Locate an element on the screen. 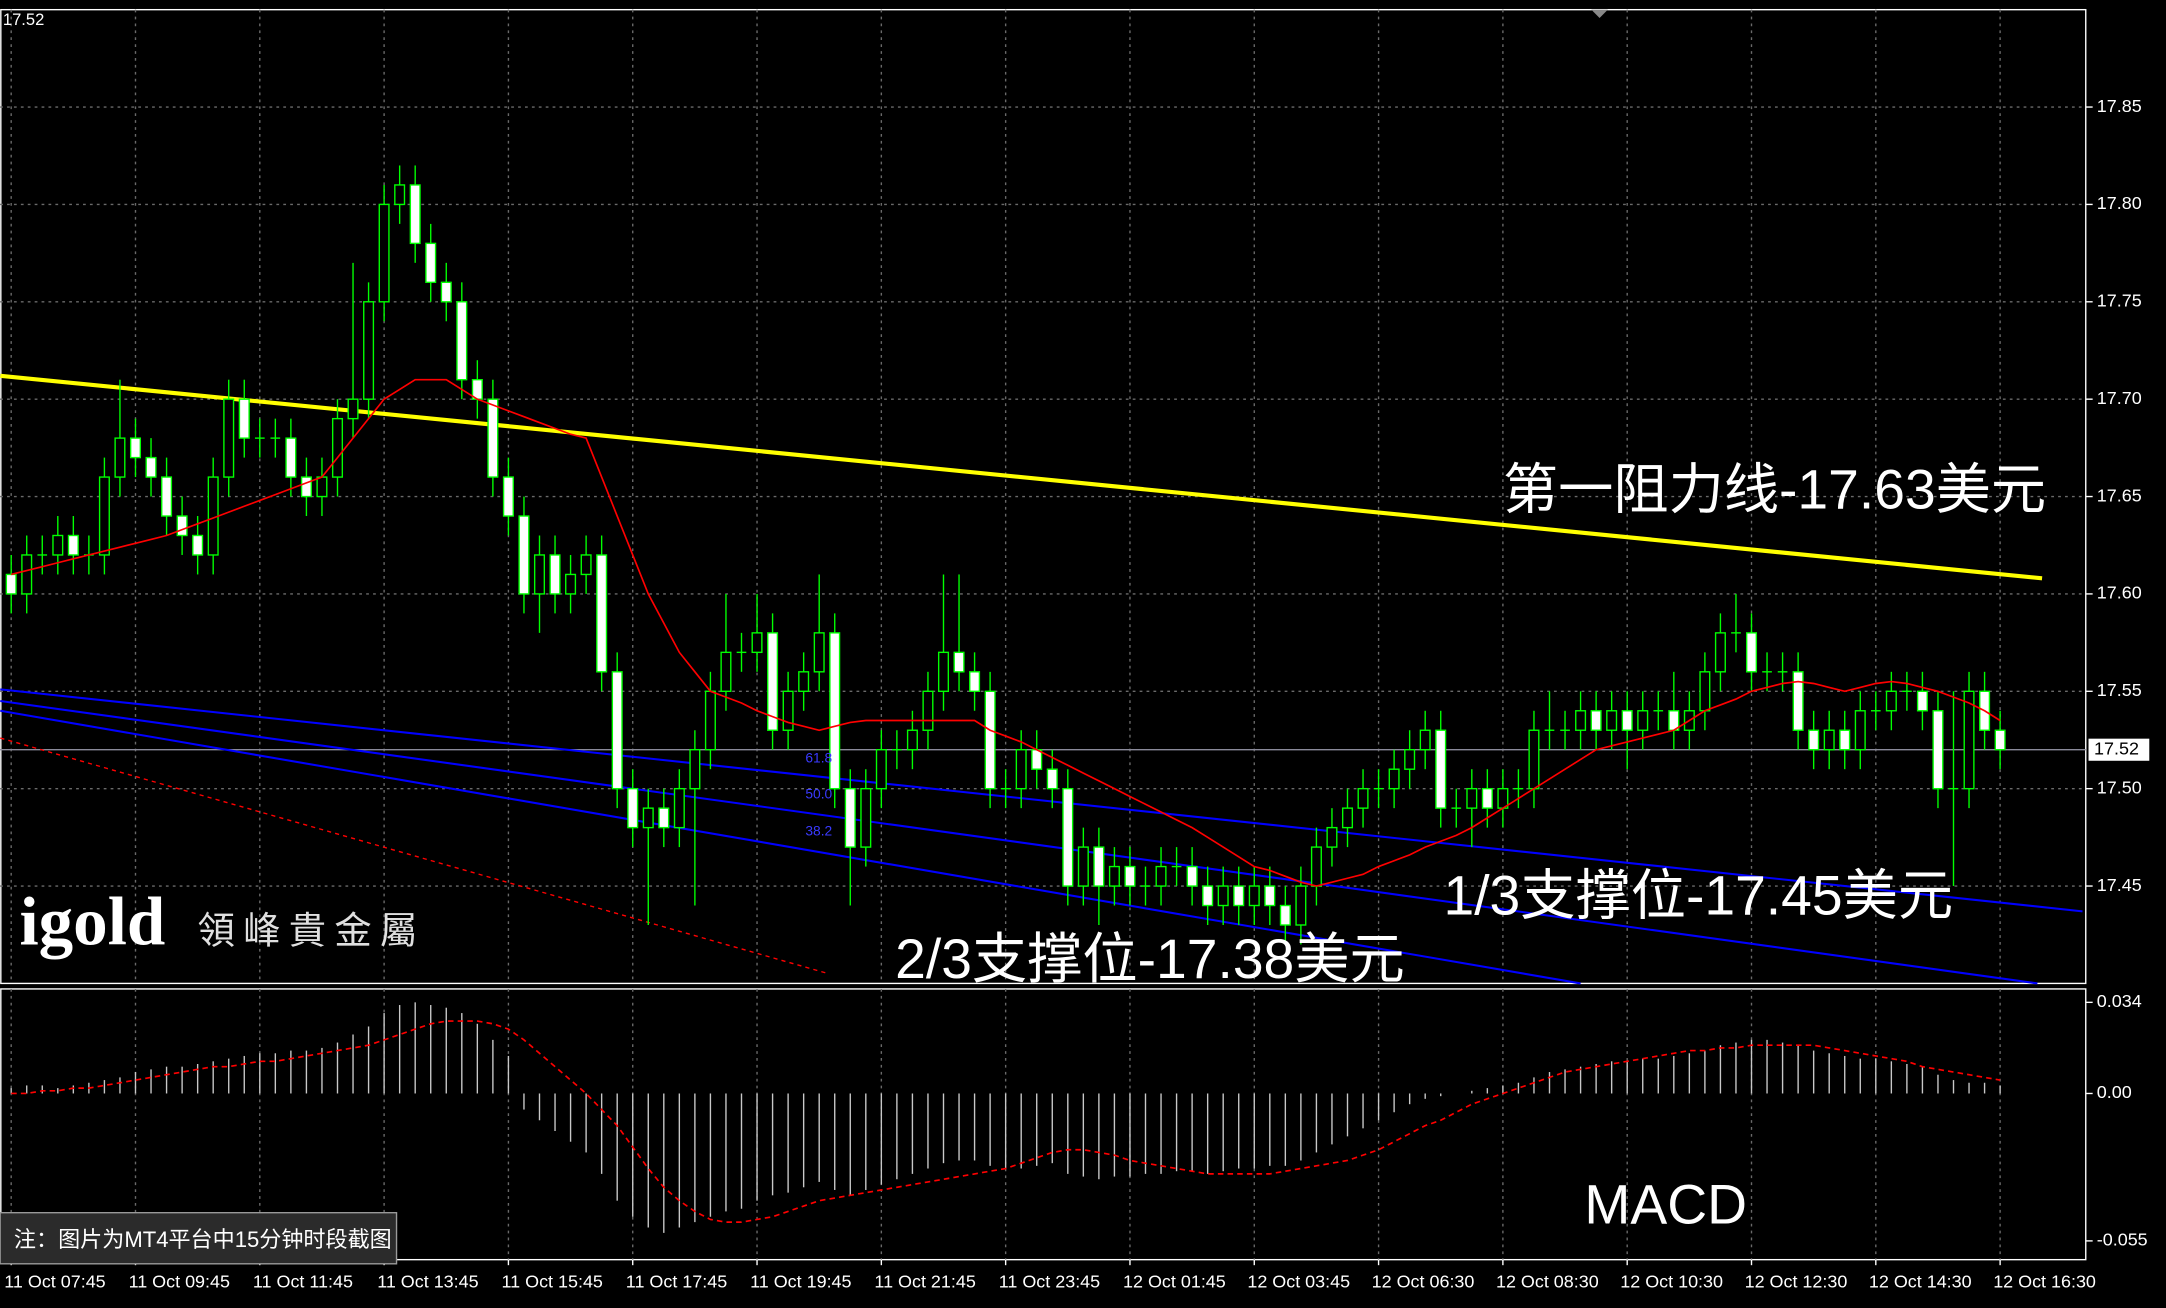  annotation: 1/3支撑位-17.45美元 is located at coordinates (1698, 895).